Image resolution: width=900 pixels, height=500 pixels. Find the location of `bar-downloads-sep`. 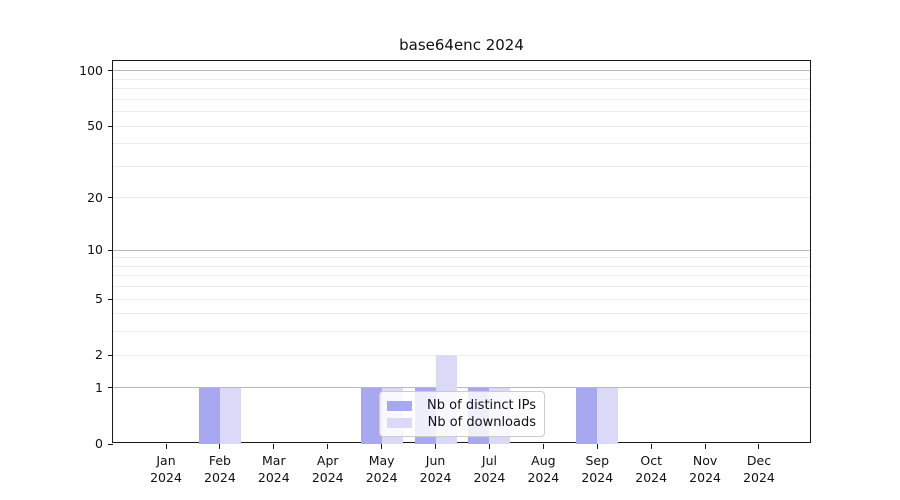

bar-downloads-sep is located at coordinates (608, 415).